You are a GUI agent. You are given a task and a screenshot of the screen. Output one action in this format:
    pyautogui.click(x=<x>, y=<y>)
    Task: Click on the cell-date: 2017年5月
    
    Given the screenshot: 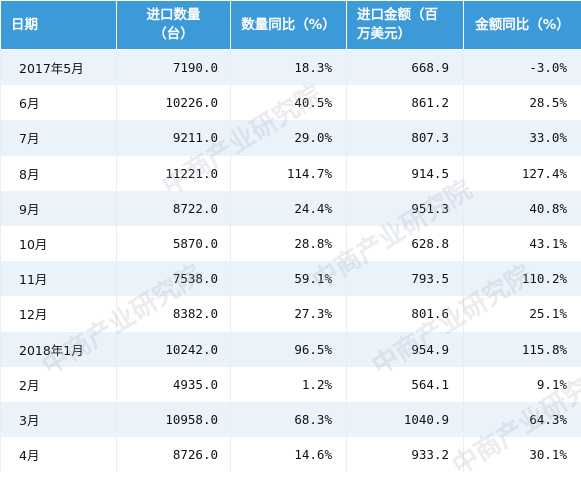 What is the action you would take?
    pyautogui.click(x=59, y=68)
    